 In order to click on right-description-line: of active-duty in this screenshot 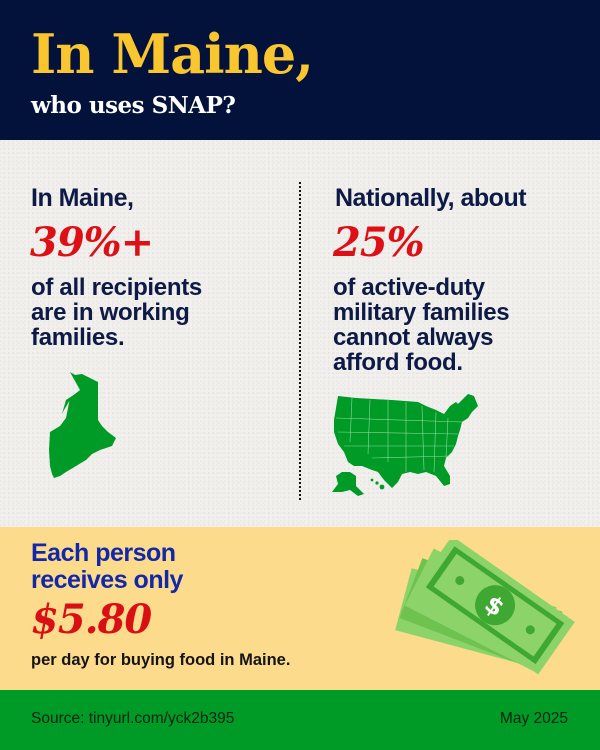, I will do `click(409, 287)`.